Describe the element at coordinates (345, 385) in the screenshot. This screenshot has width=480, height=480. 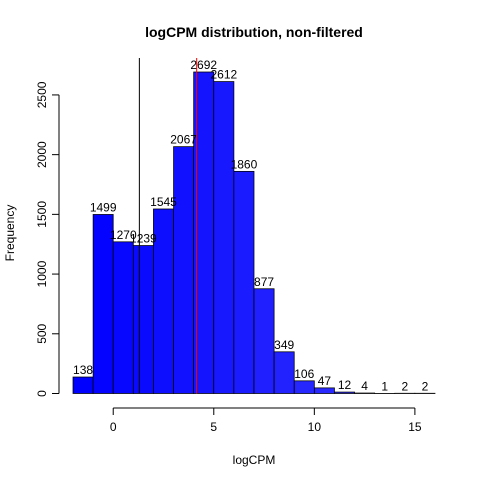
I see `bar-count-label: 12` at that location.